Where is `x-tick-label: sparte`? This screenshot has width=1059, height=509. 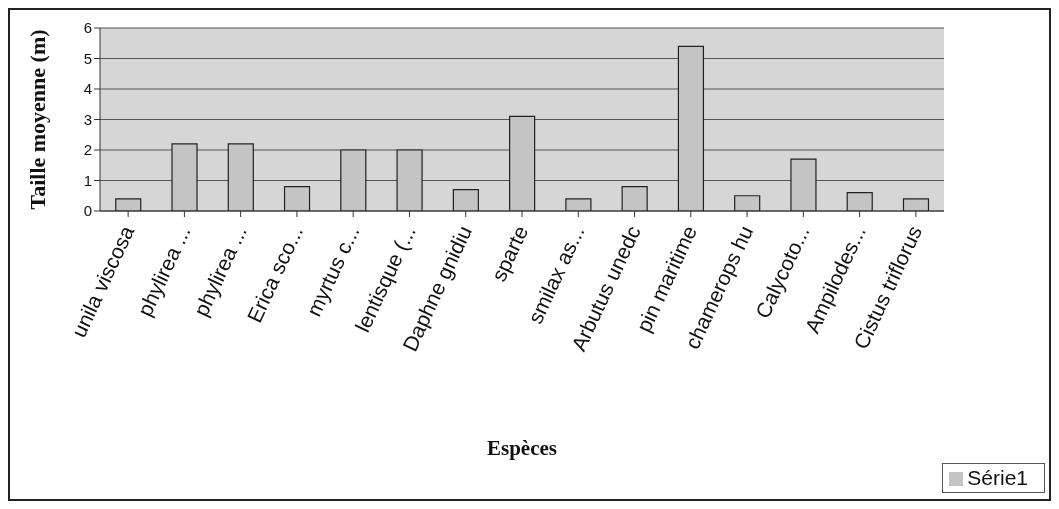 x-tick-label: sparte is located at coordinates (509, 253).